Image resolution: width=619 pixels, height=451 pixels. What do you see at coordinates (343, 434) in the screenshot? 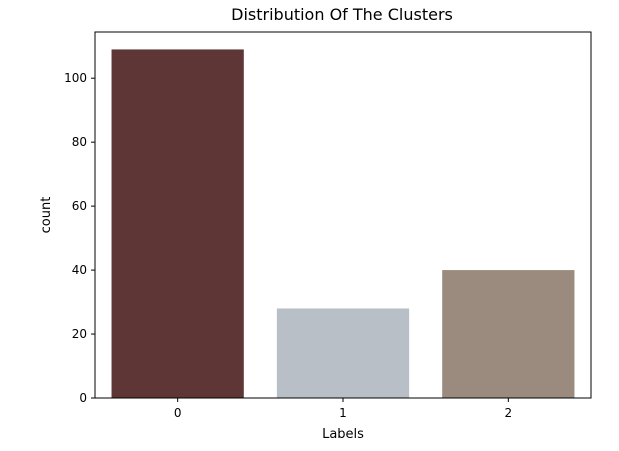
I see `x-axis-label: Labels` at bounding box center [343, 434].